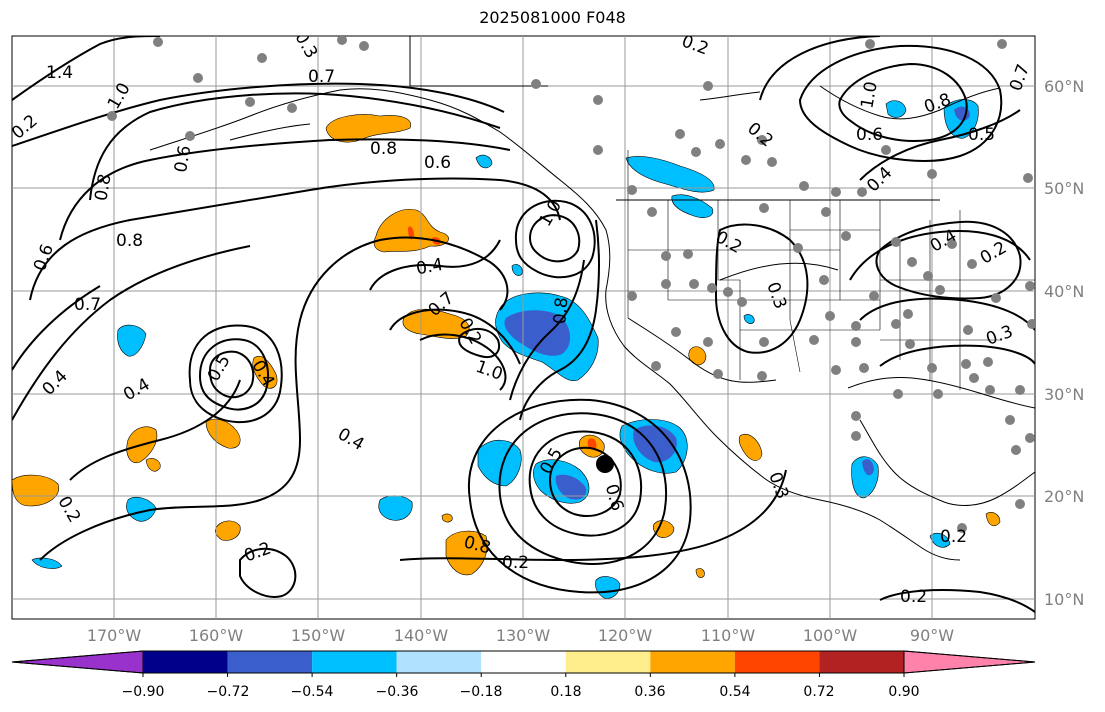 The height and width of the screenshot is (712, 1105). What do you see at coordinates (566, 692) in the screenshot?
I see `colorbar-tick-label: 0.18` at bounding box center [566, 692].